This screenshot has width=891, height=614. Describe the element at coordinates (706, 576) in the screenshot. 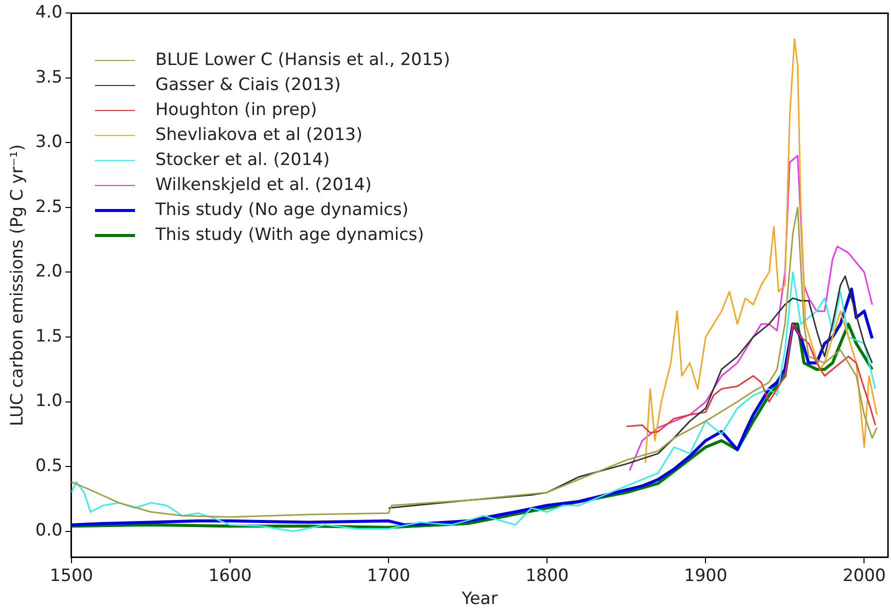

I see `x-tick-label: 1900` at that location.